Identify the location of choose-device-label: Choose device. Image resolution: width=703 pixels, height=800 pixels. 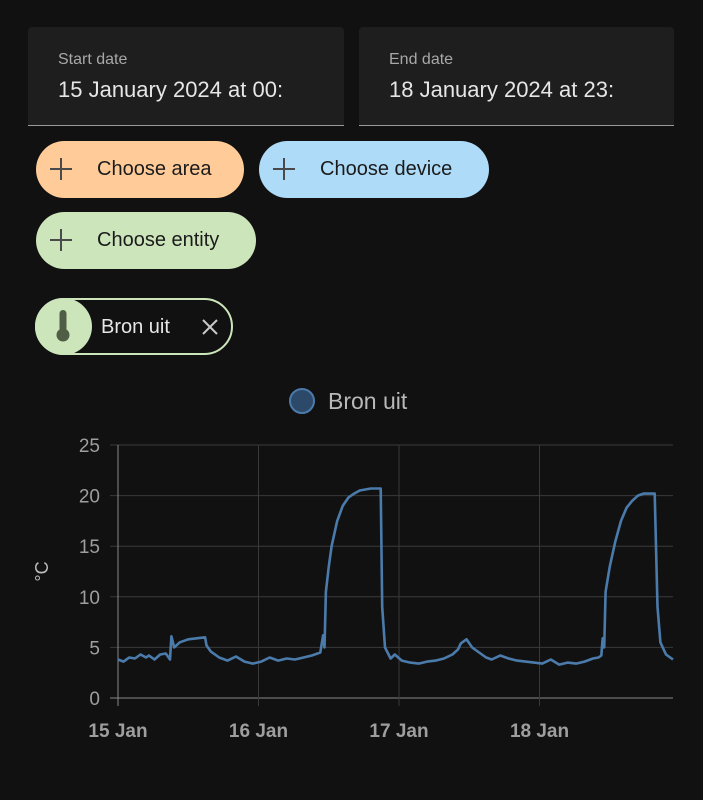
(386, 169).